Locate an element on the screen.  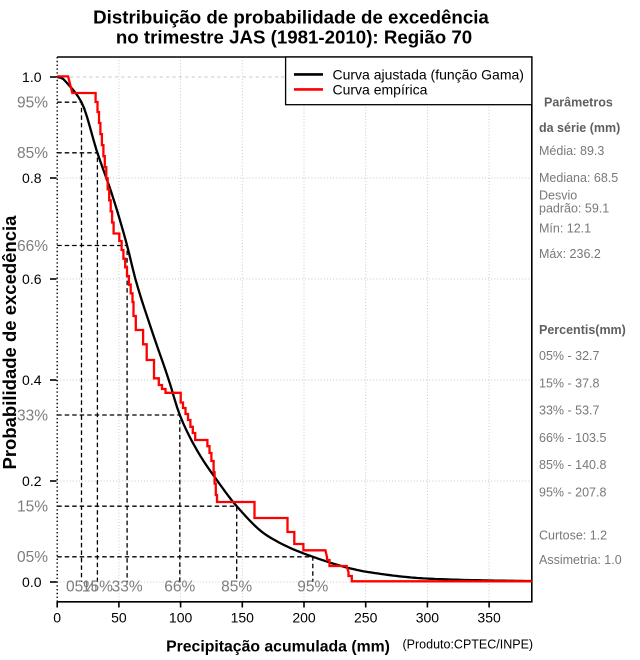
svg-text: 0.4 is located at coordinates (32, 380).